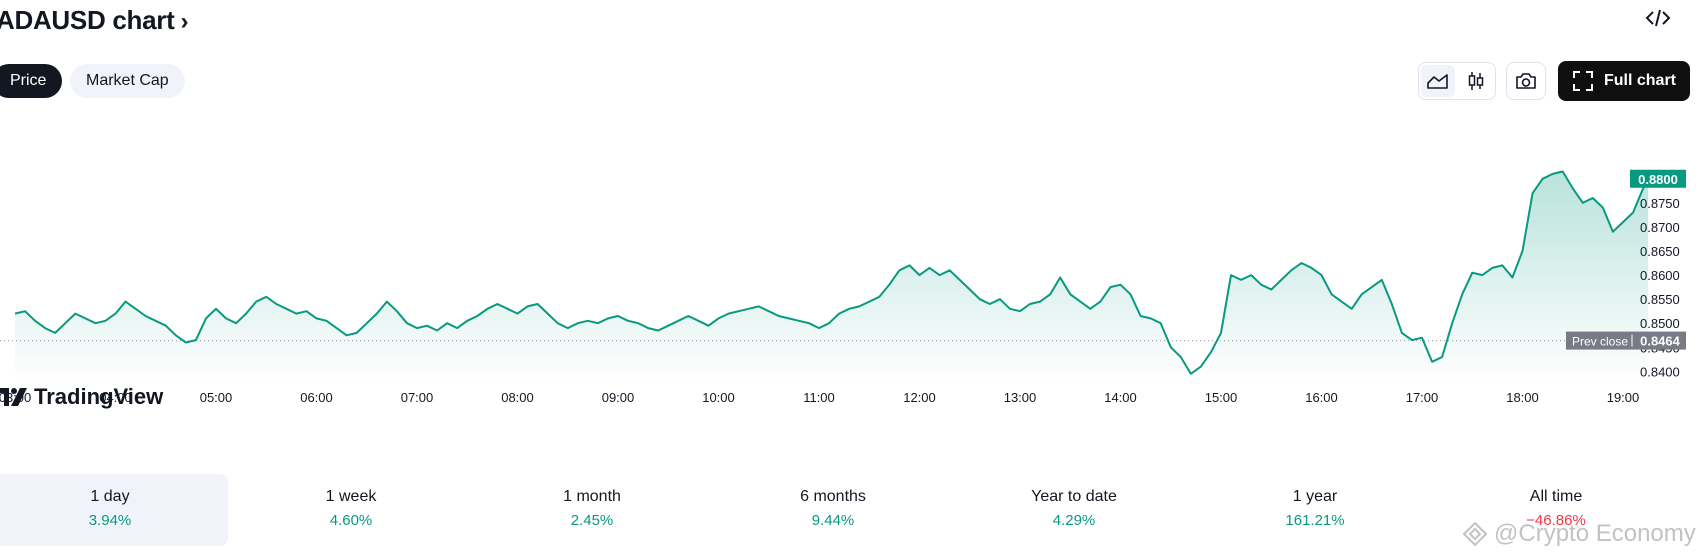 The image size is (1698, 560). I want to click on y-tick-label: 0.8700, so click(1660, 227).